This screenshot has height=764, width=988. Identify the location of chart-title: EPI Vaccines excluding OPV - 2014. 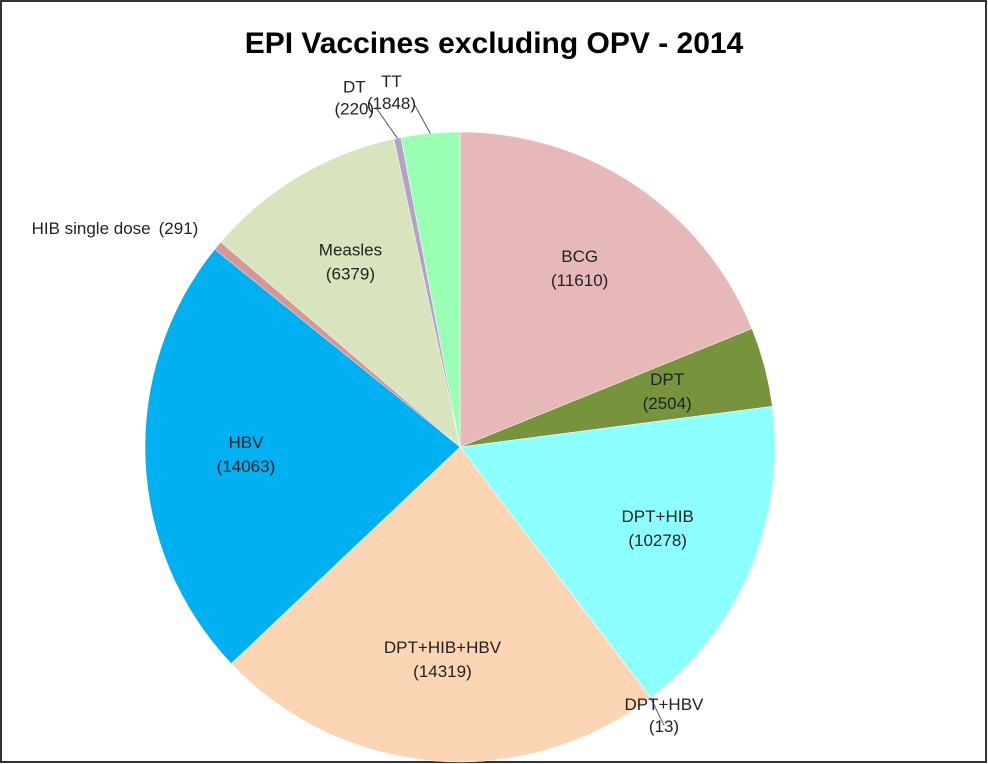
(494, 43).